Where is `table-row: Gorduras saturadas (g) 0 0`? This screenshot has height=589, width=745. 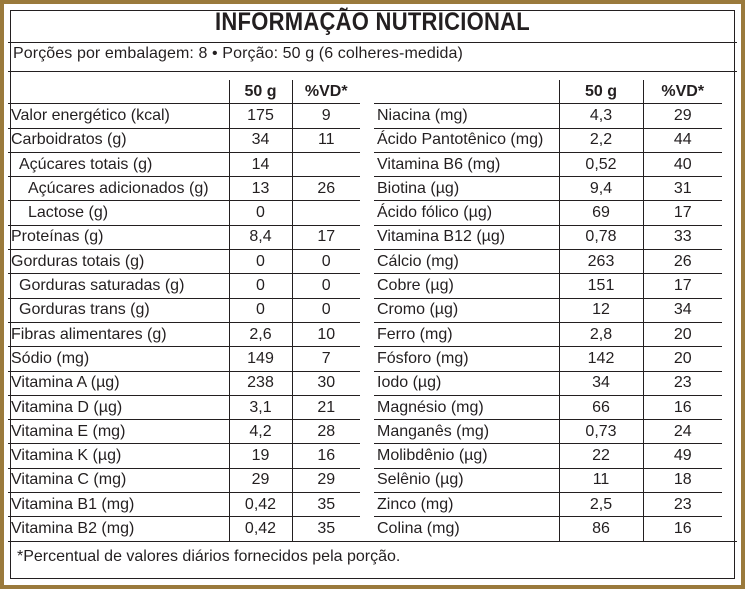
table-row: Gorduras saturadas (g) 0 0 is located at coordinates (184, 286).